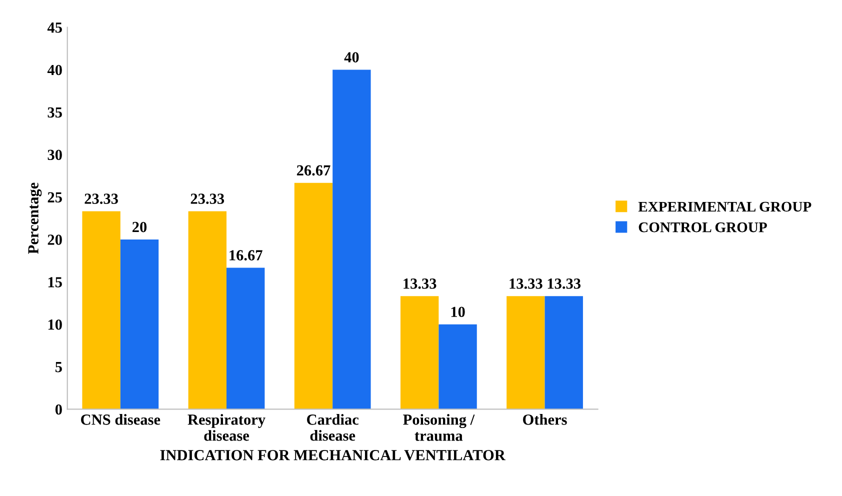 The width and height of the screenshot is (842, 496). Describe the element at coordinates (55, 324) in the screenshot. I see `y-tick-label: 10` at that location.